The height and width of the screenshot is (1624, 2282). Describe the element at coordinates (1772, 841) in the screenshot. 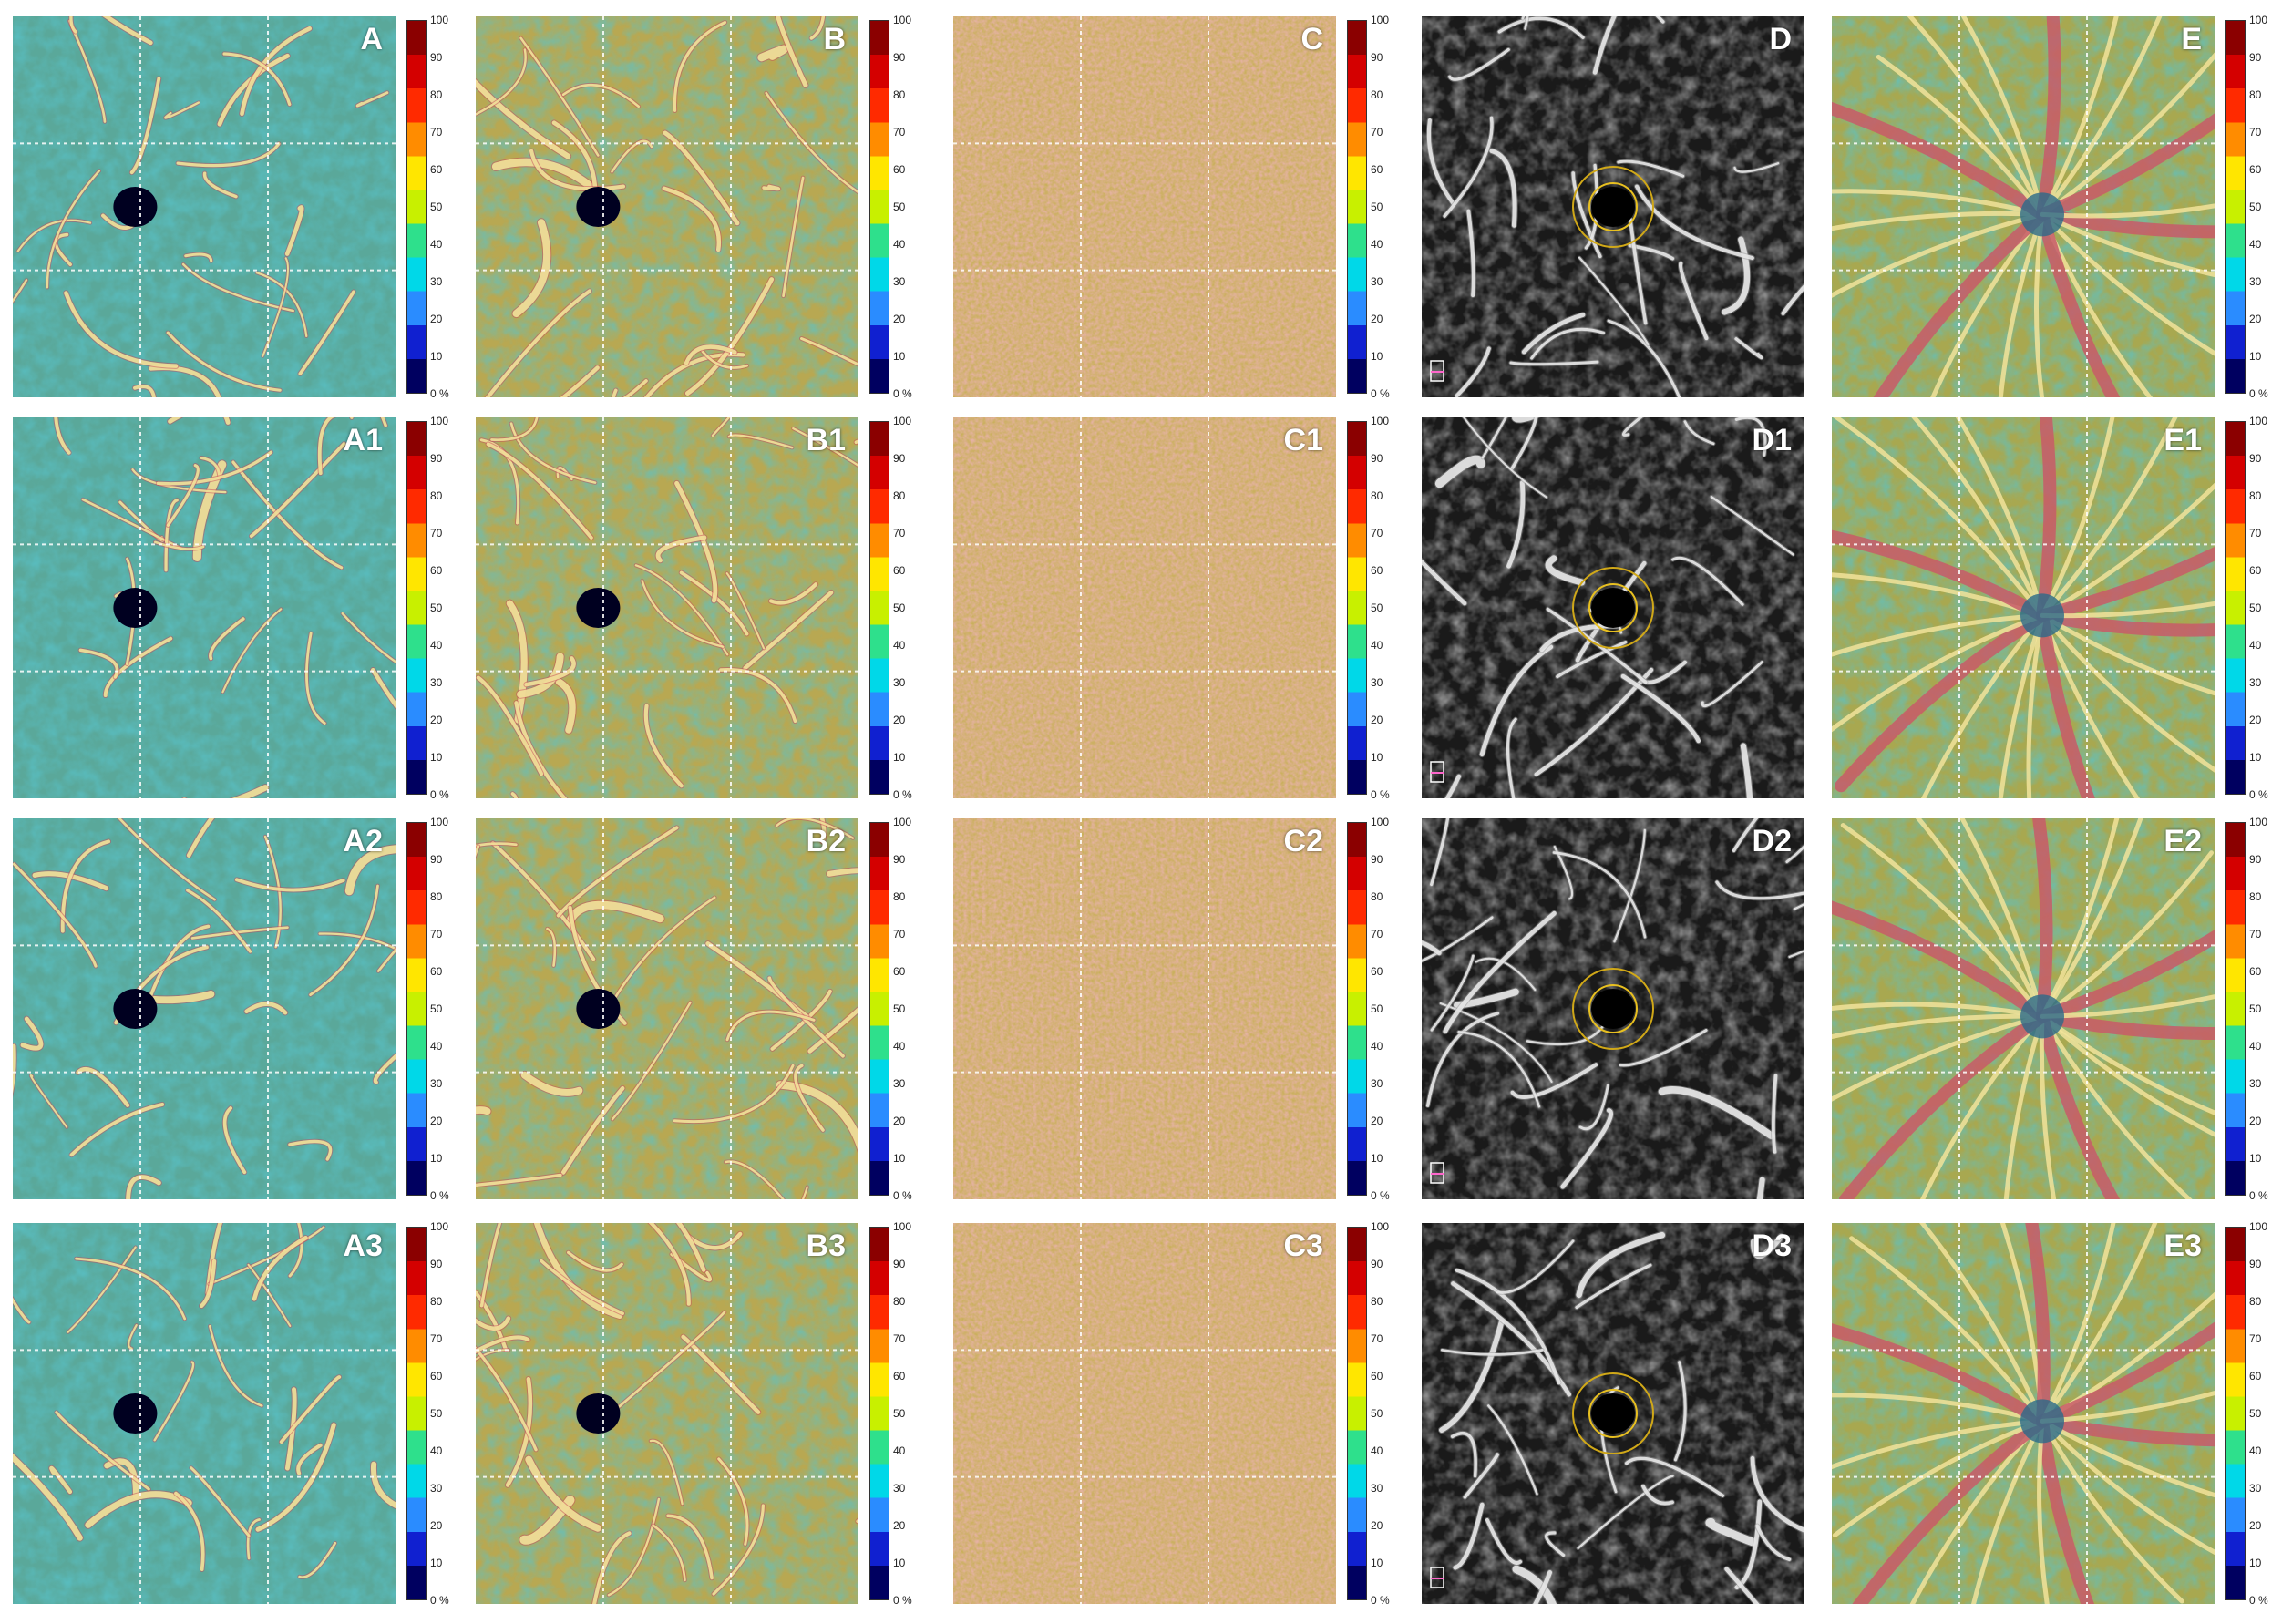

I see `panel-label: D2` at that location.